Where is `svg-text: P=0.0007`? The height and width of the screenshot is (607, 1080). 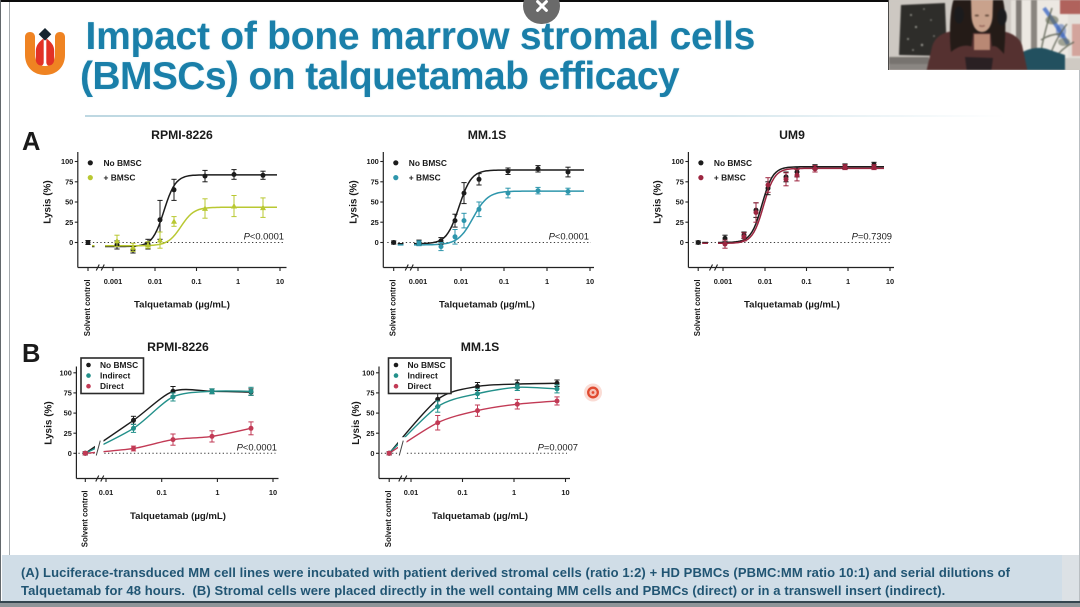 svg-text: P=0.0007 is located at coordinates (558, 447).